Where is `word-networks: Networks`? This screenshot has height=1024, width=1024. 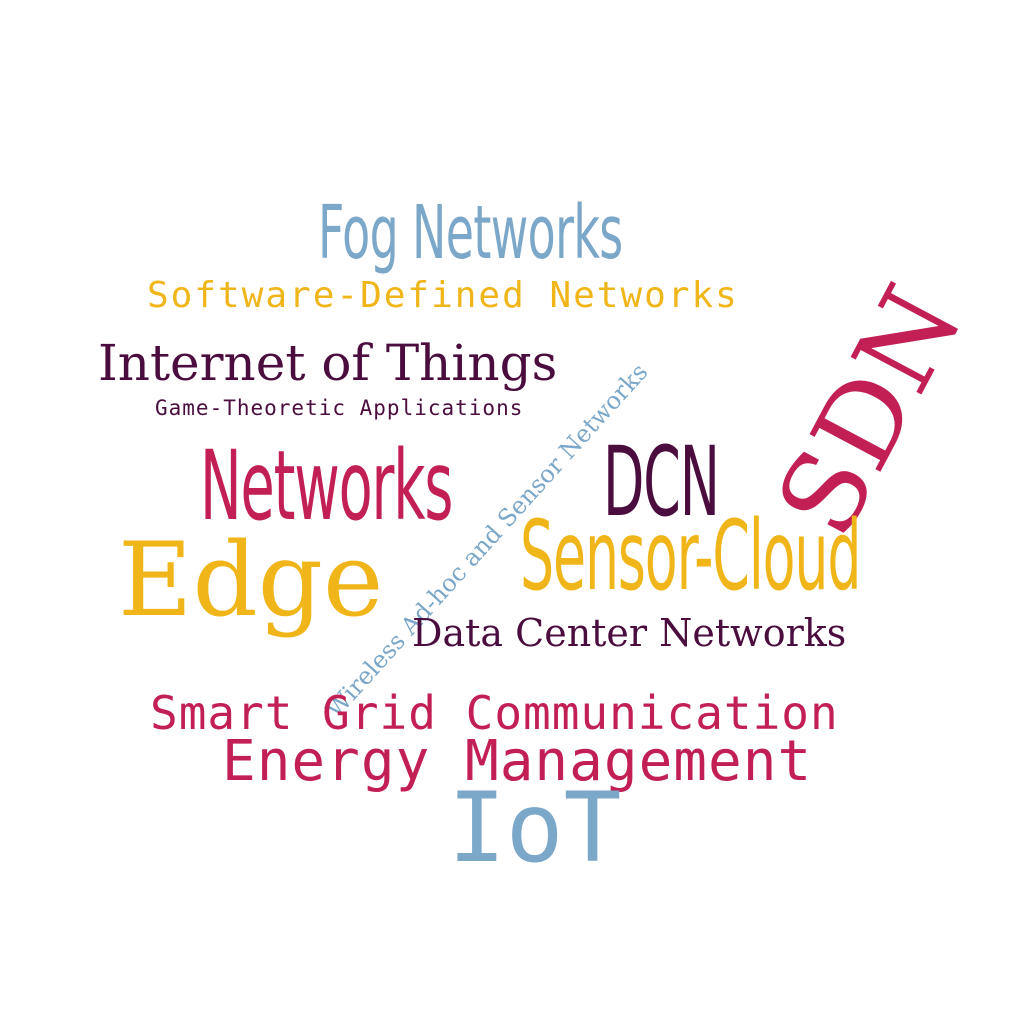 word-networks: Networks is located at coordinates (326, 486).